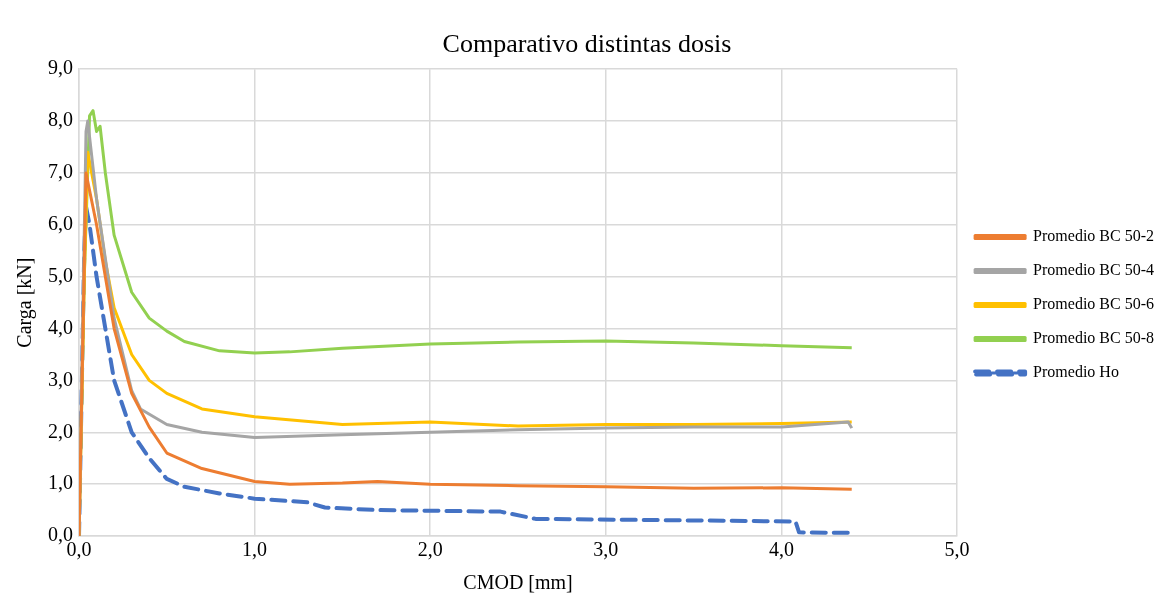 The image size is (1174, 604). What do you see at coordinates (1093, 236) in the screenshot?
I see `legend-label: Promedio BC 50-2` at bounding box center [1093, 236].